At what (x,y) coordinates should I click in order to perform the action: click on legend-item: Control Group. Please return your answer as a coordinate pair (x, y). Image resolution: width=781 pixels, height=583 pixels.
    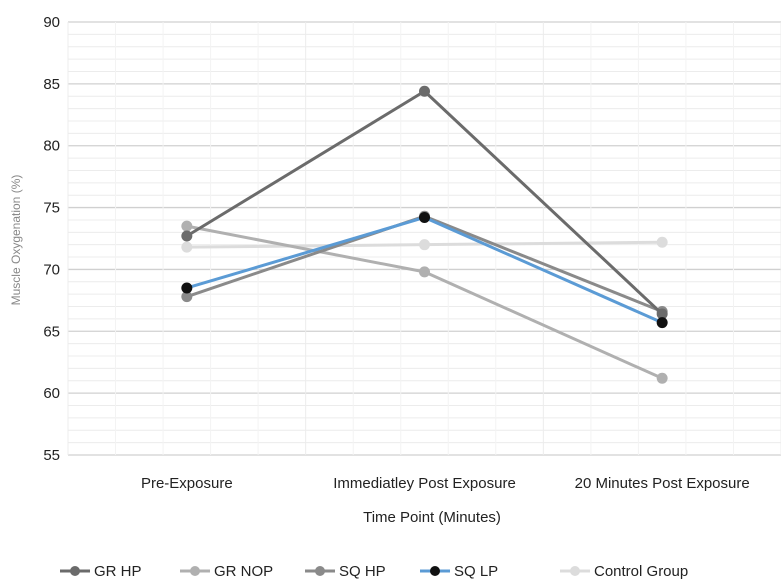
    Looking at the image, I should click on (624, 571).